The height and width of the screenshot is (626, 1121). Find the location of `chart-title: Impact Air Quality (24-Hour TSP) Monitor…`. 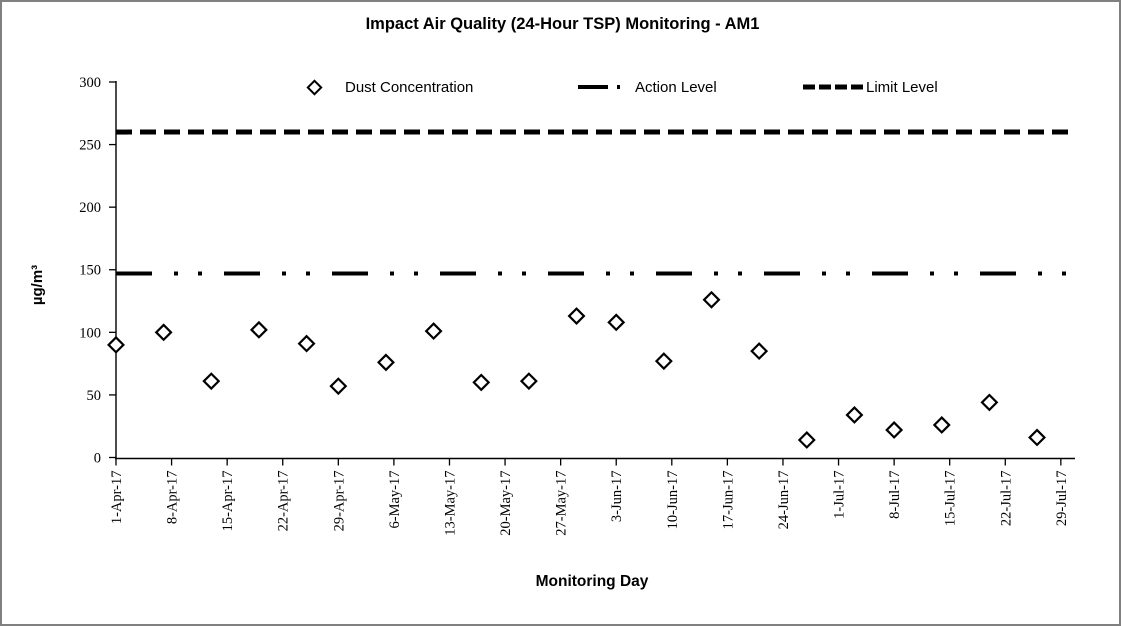

chart-title: Impact Air Quality (24-Hour TSP) Monitor… is located at coordinates (562, 24).